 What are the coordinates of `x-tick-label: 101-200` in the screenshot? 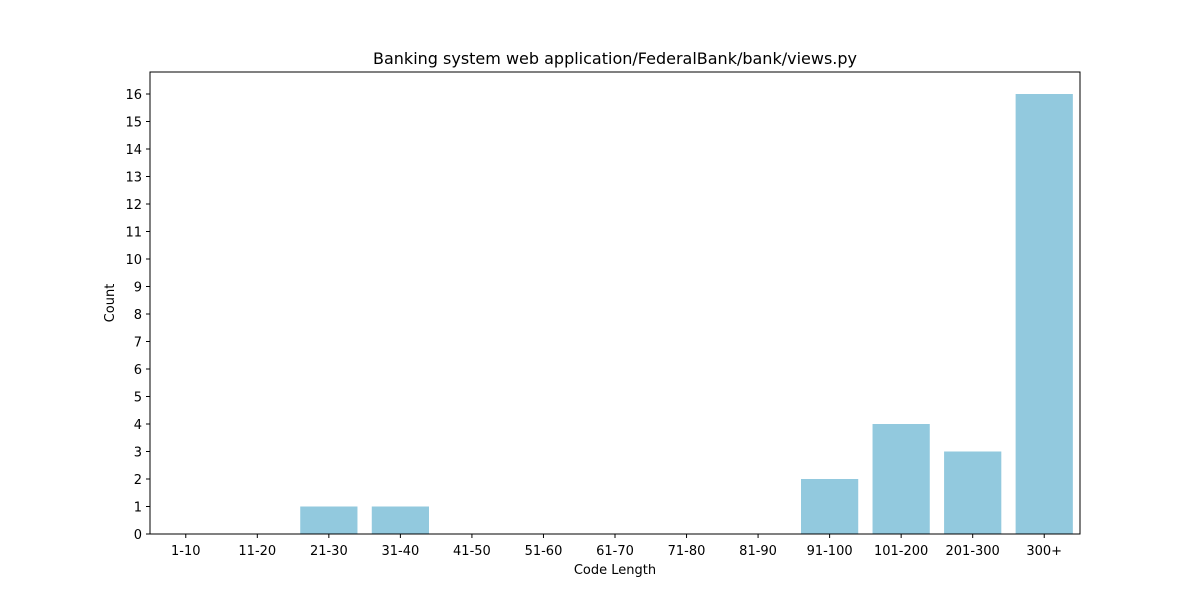 It's located at (901, 551).